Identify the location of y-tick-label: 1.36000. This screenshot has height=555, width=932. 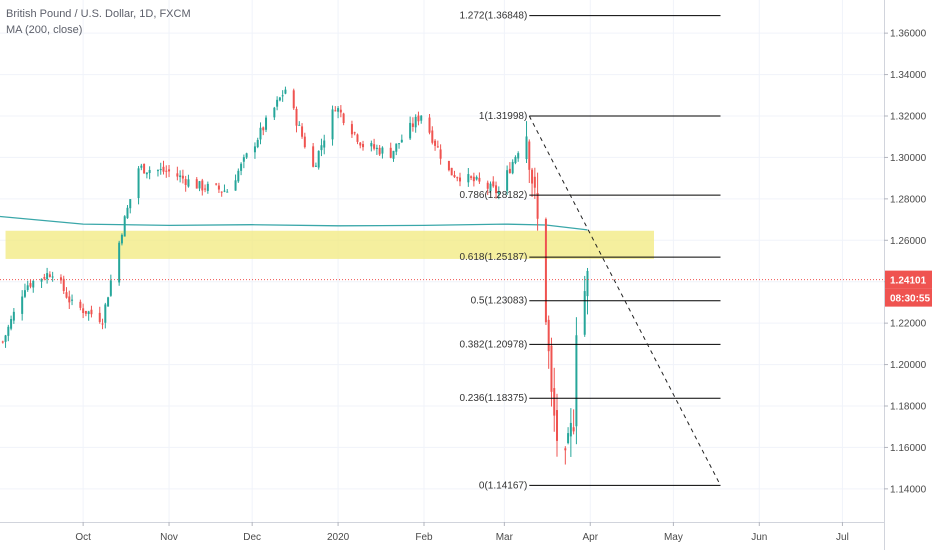
(908, 34).